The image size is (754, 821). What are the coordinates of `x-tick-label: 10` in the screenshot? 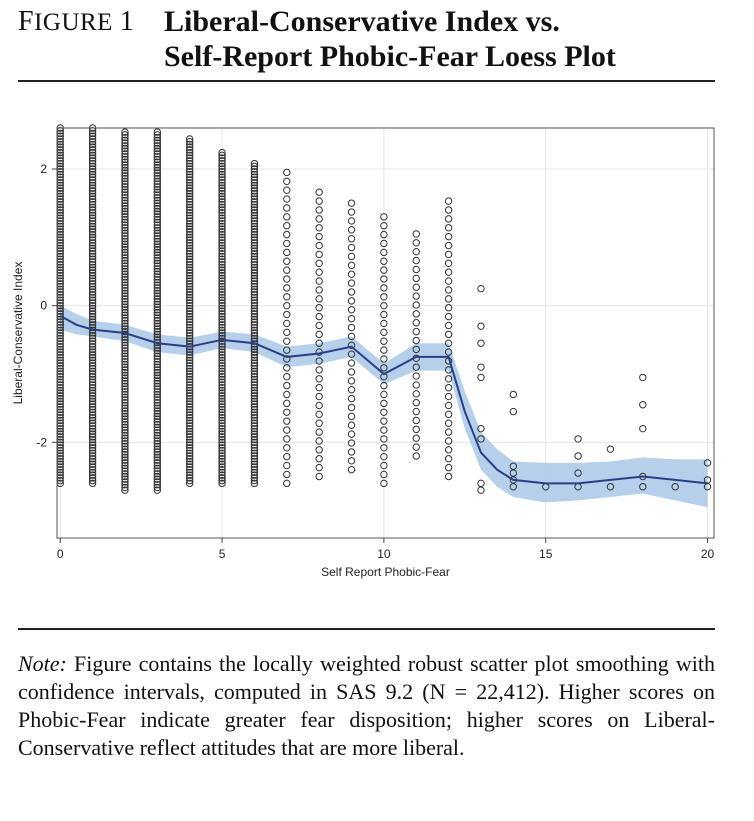 It's located at (384, 554).